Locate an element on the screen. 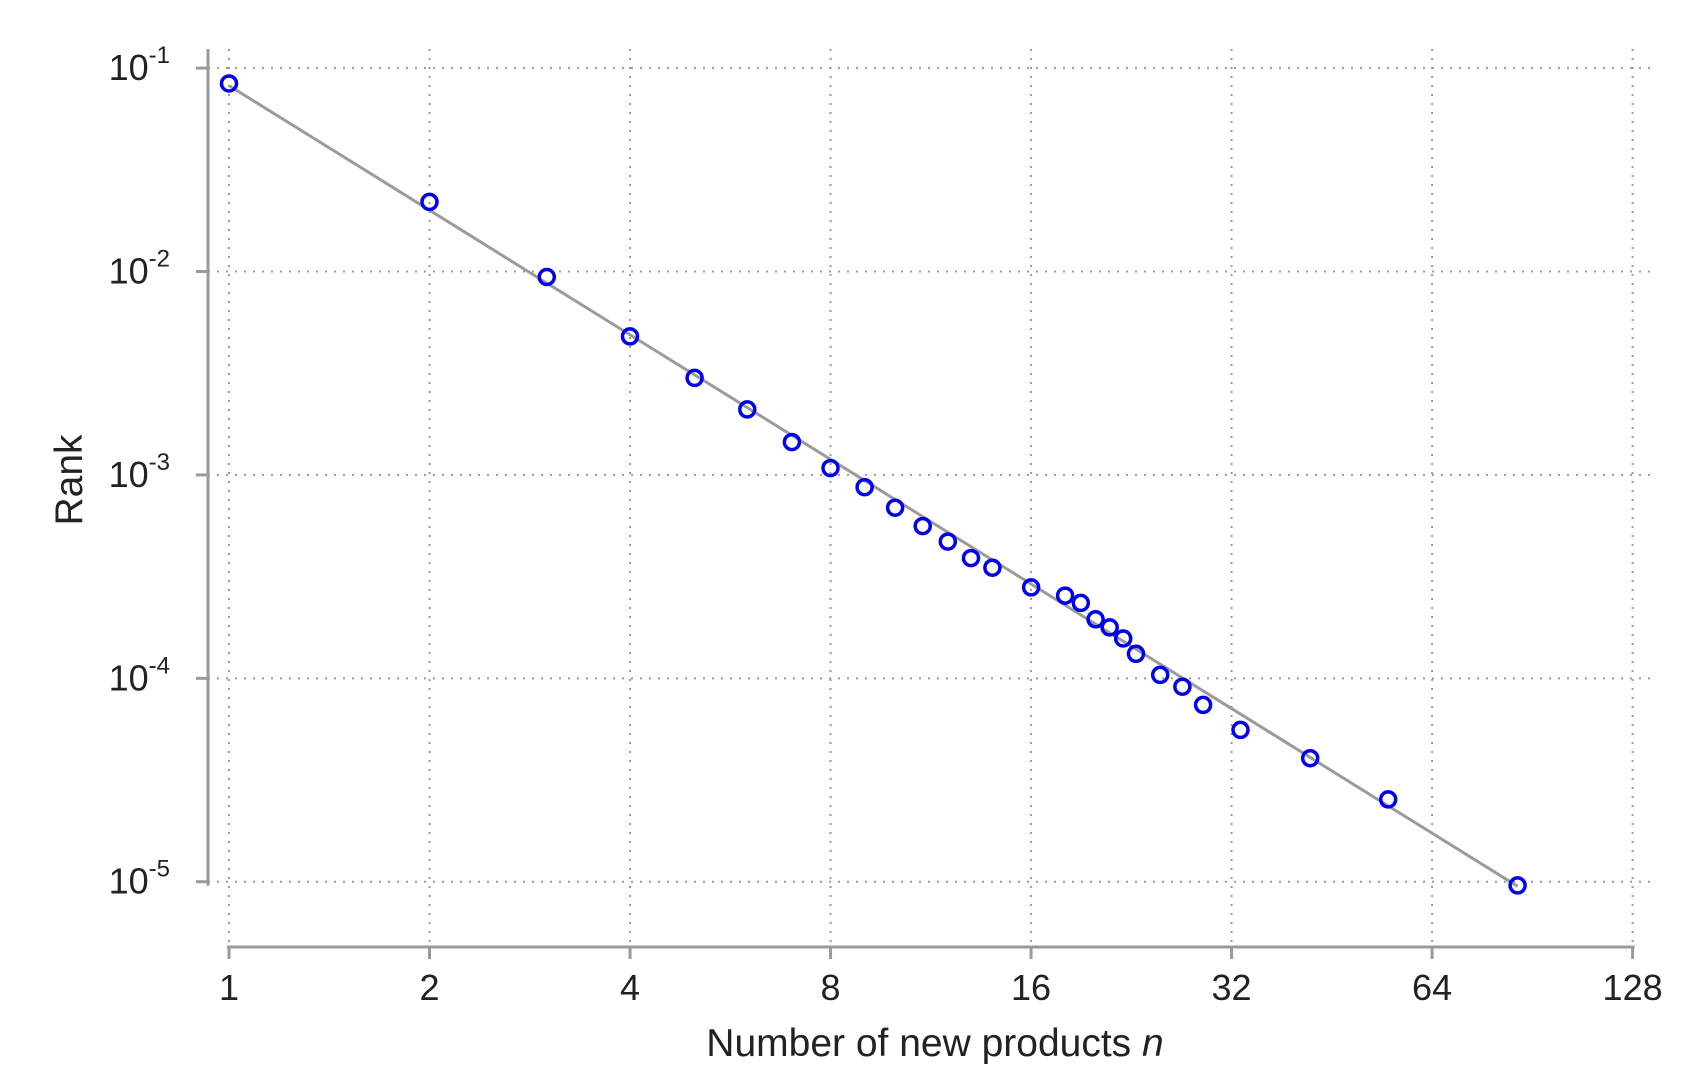  x-tick-label: 16 is located at coordinates (1031, 987).